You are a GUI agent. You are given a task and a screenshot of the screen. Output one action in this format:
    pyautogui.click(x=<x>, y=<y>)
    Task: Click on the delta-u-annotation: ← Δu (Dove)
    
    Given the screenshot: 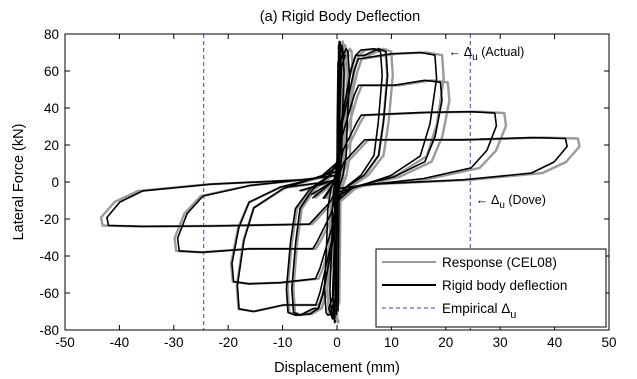 What is the action you would take?
    pyautogui.click(x=511, y=202)
    